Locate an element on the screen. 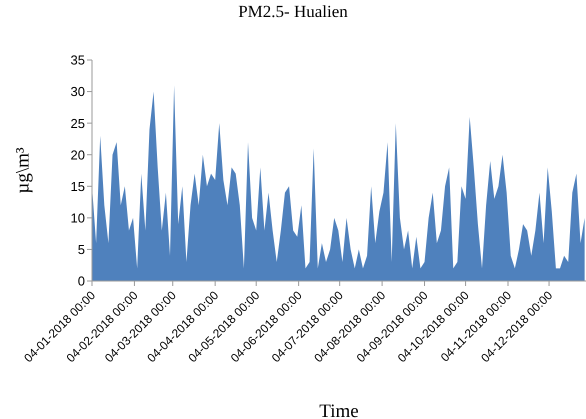  y-tick-label: 20 is located at coordinates (77, 154).